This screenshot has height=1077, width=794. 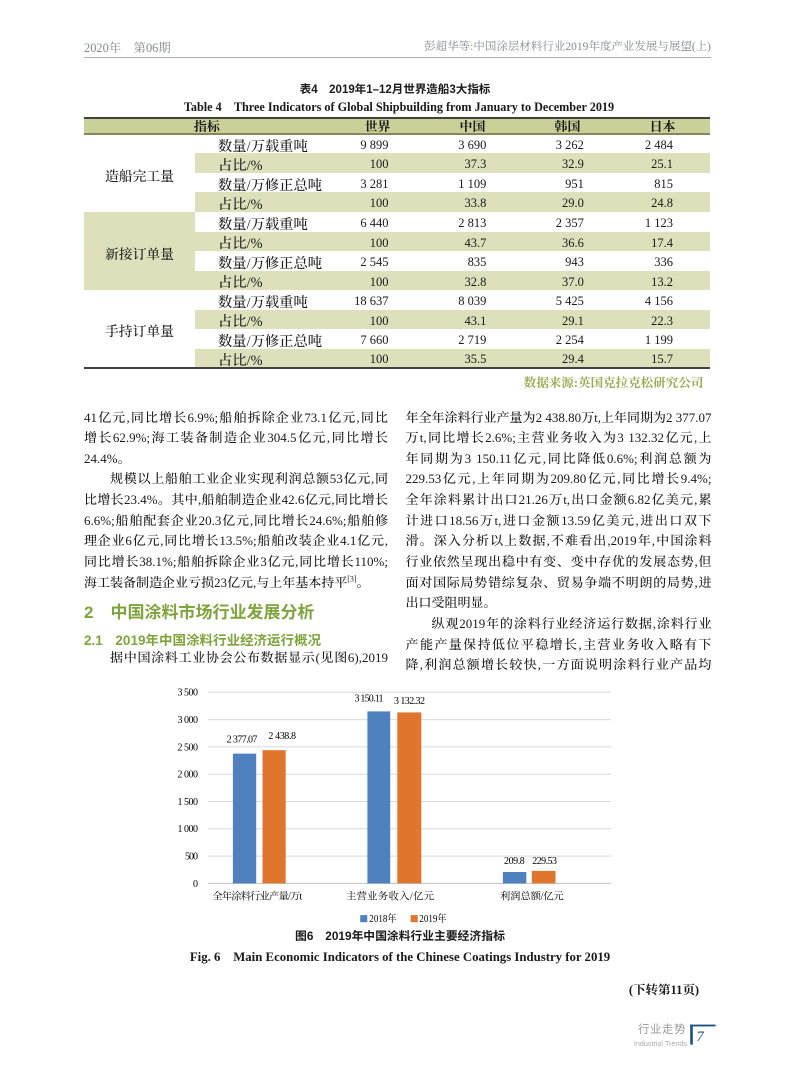 I want to click on svg-text: 3 000, so click(x=188, y=720).